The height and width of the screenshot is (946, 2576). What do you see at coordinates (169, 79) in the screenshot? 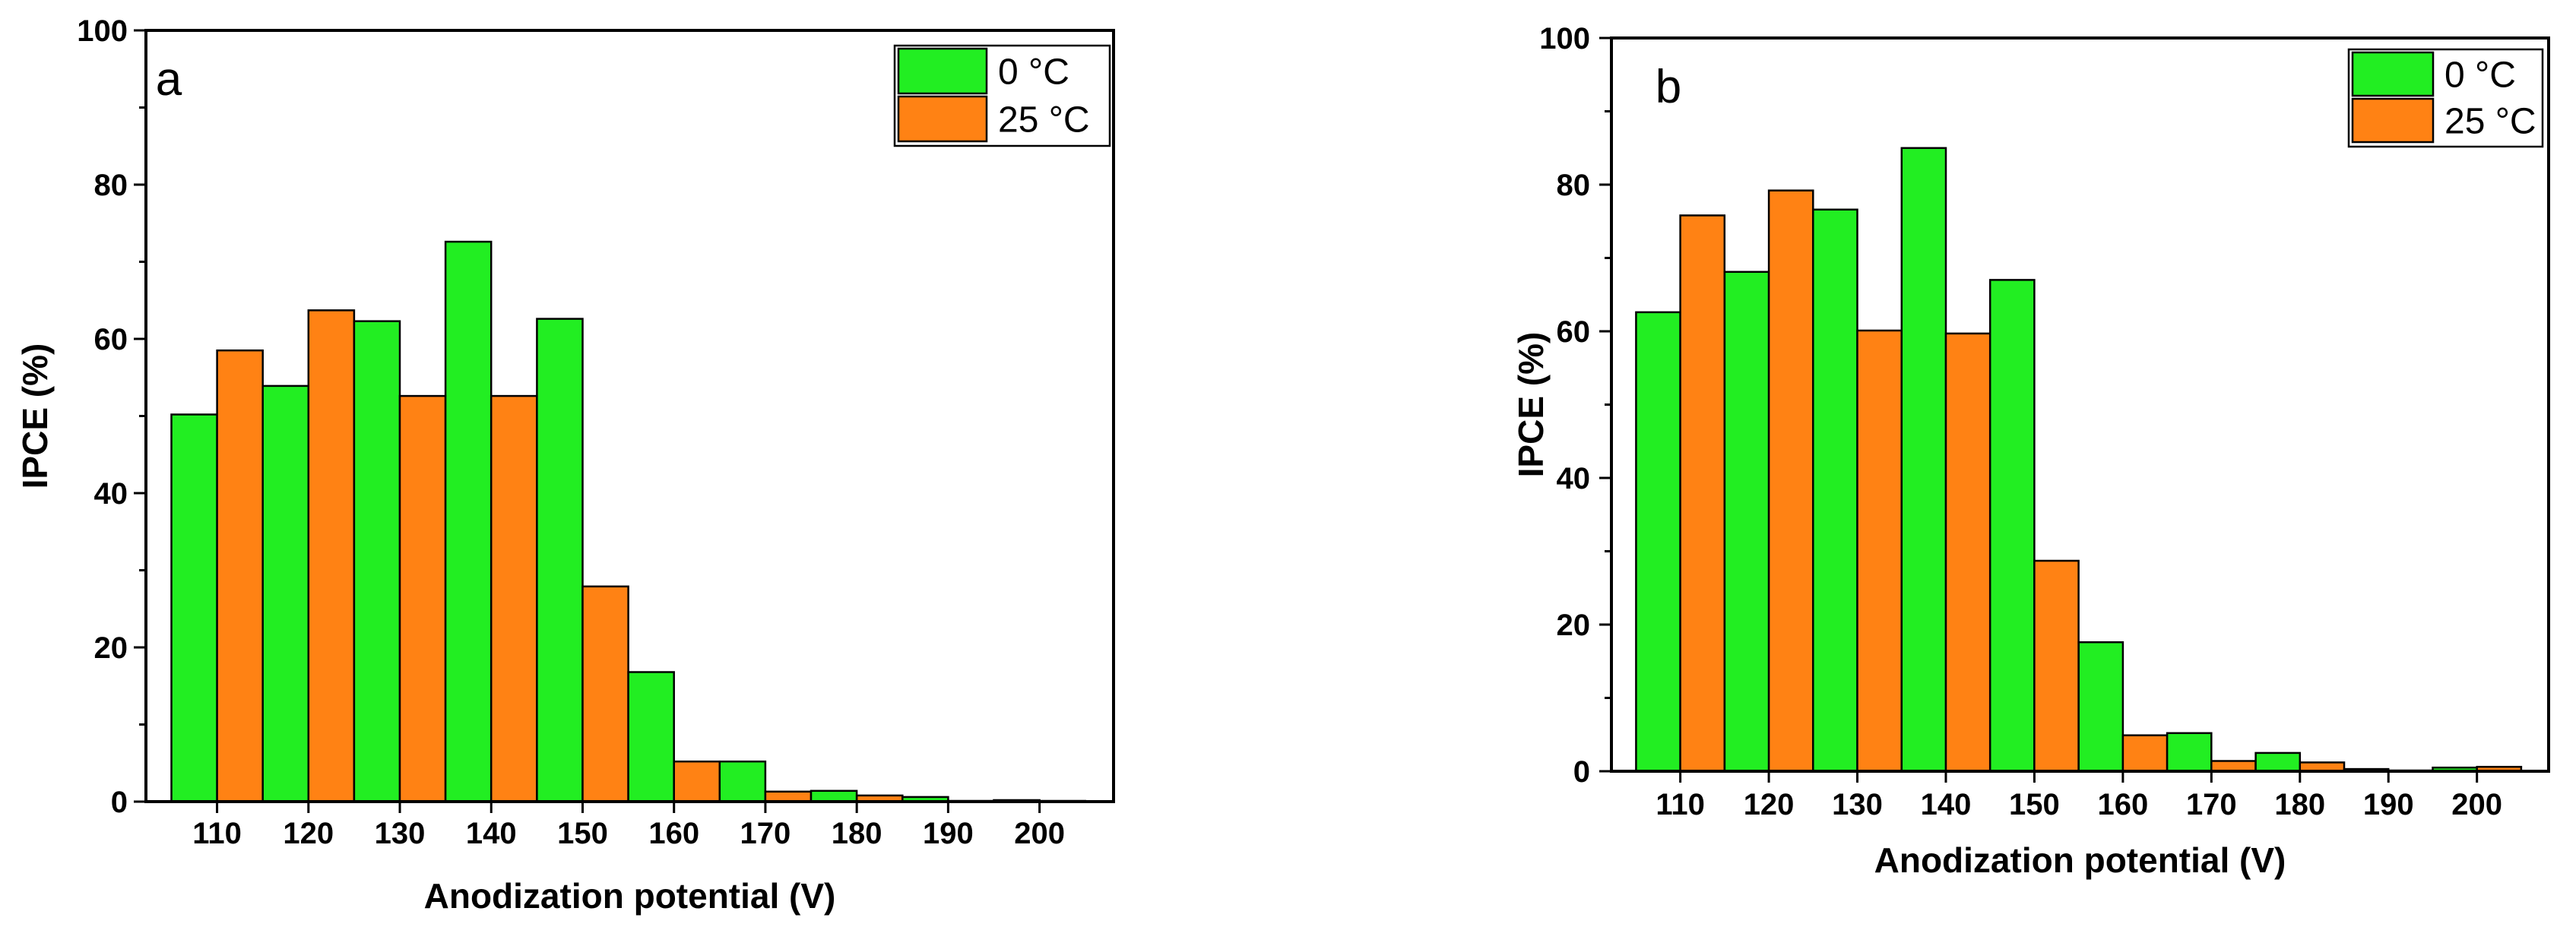
I see `panel-letter: a` at bounding box center [169, 79].